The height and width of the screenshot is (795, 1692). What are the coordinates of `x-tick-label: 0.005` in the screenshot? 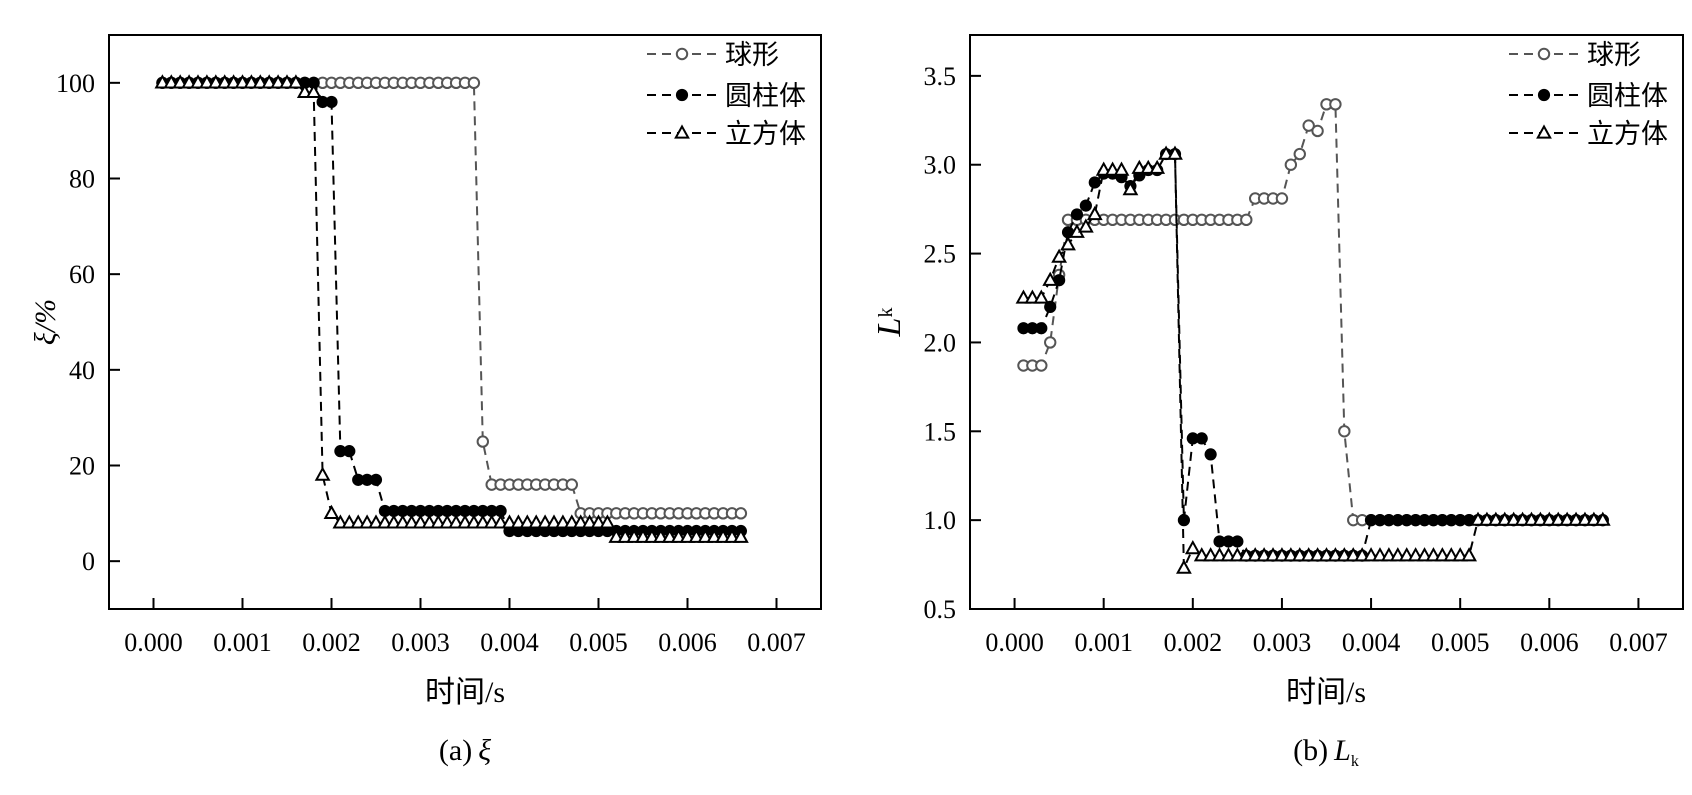 It's located at (1460, 642).